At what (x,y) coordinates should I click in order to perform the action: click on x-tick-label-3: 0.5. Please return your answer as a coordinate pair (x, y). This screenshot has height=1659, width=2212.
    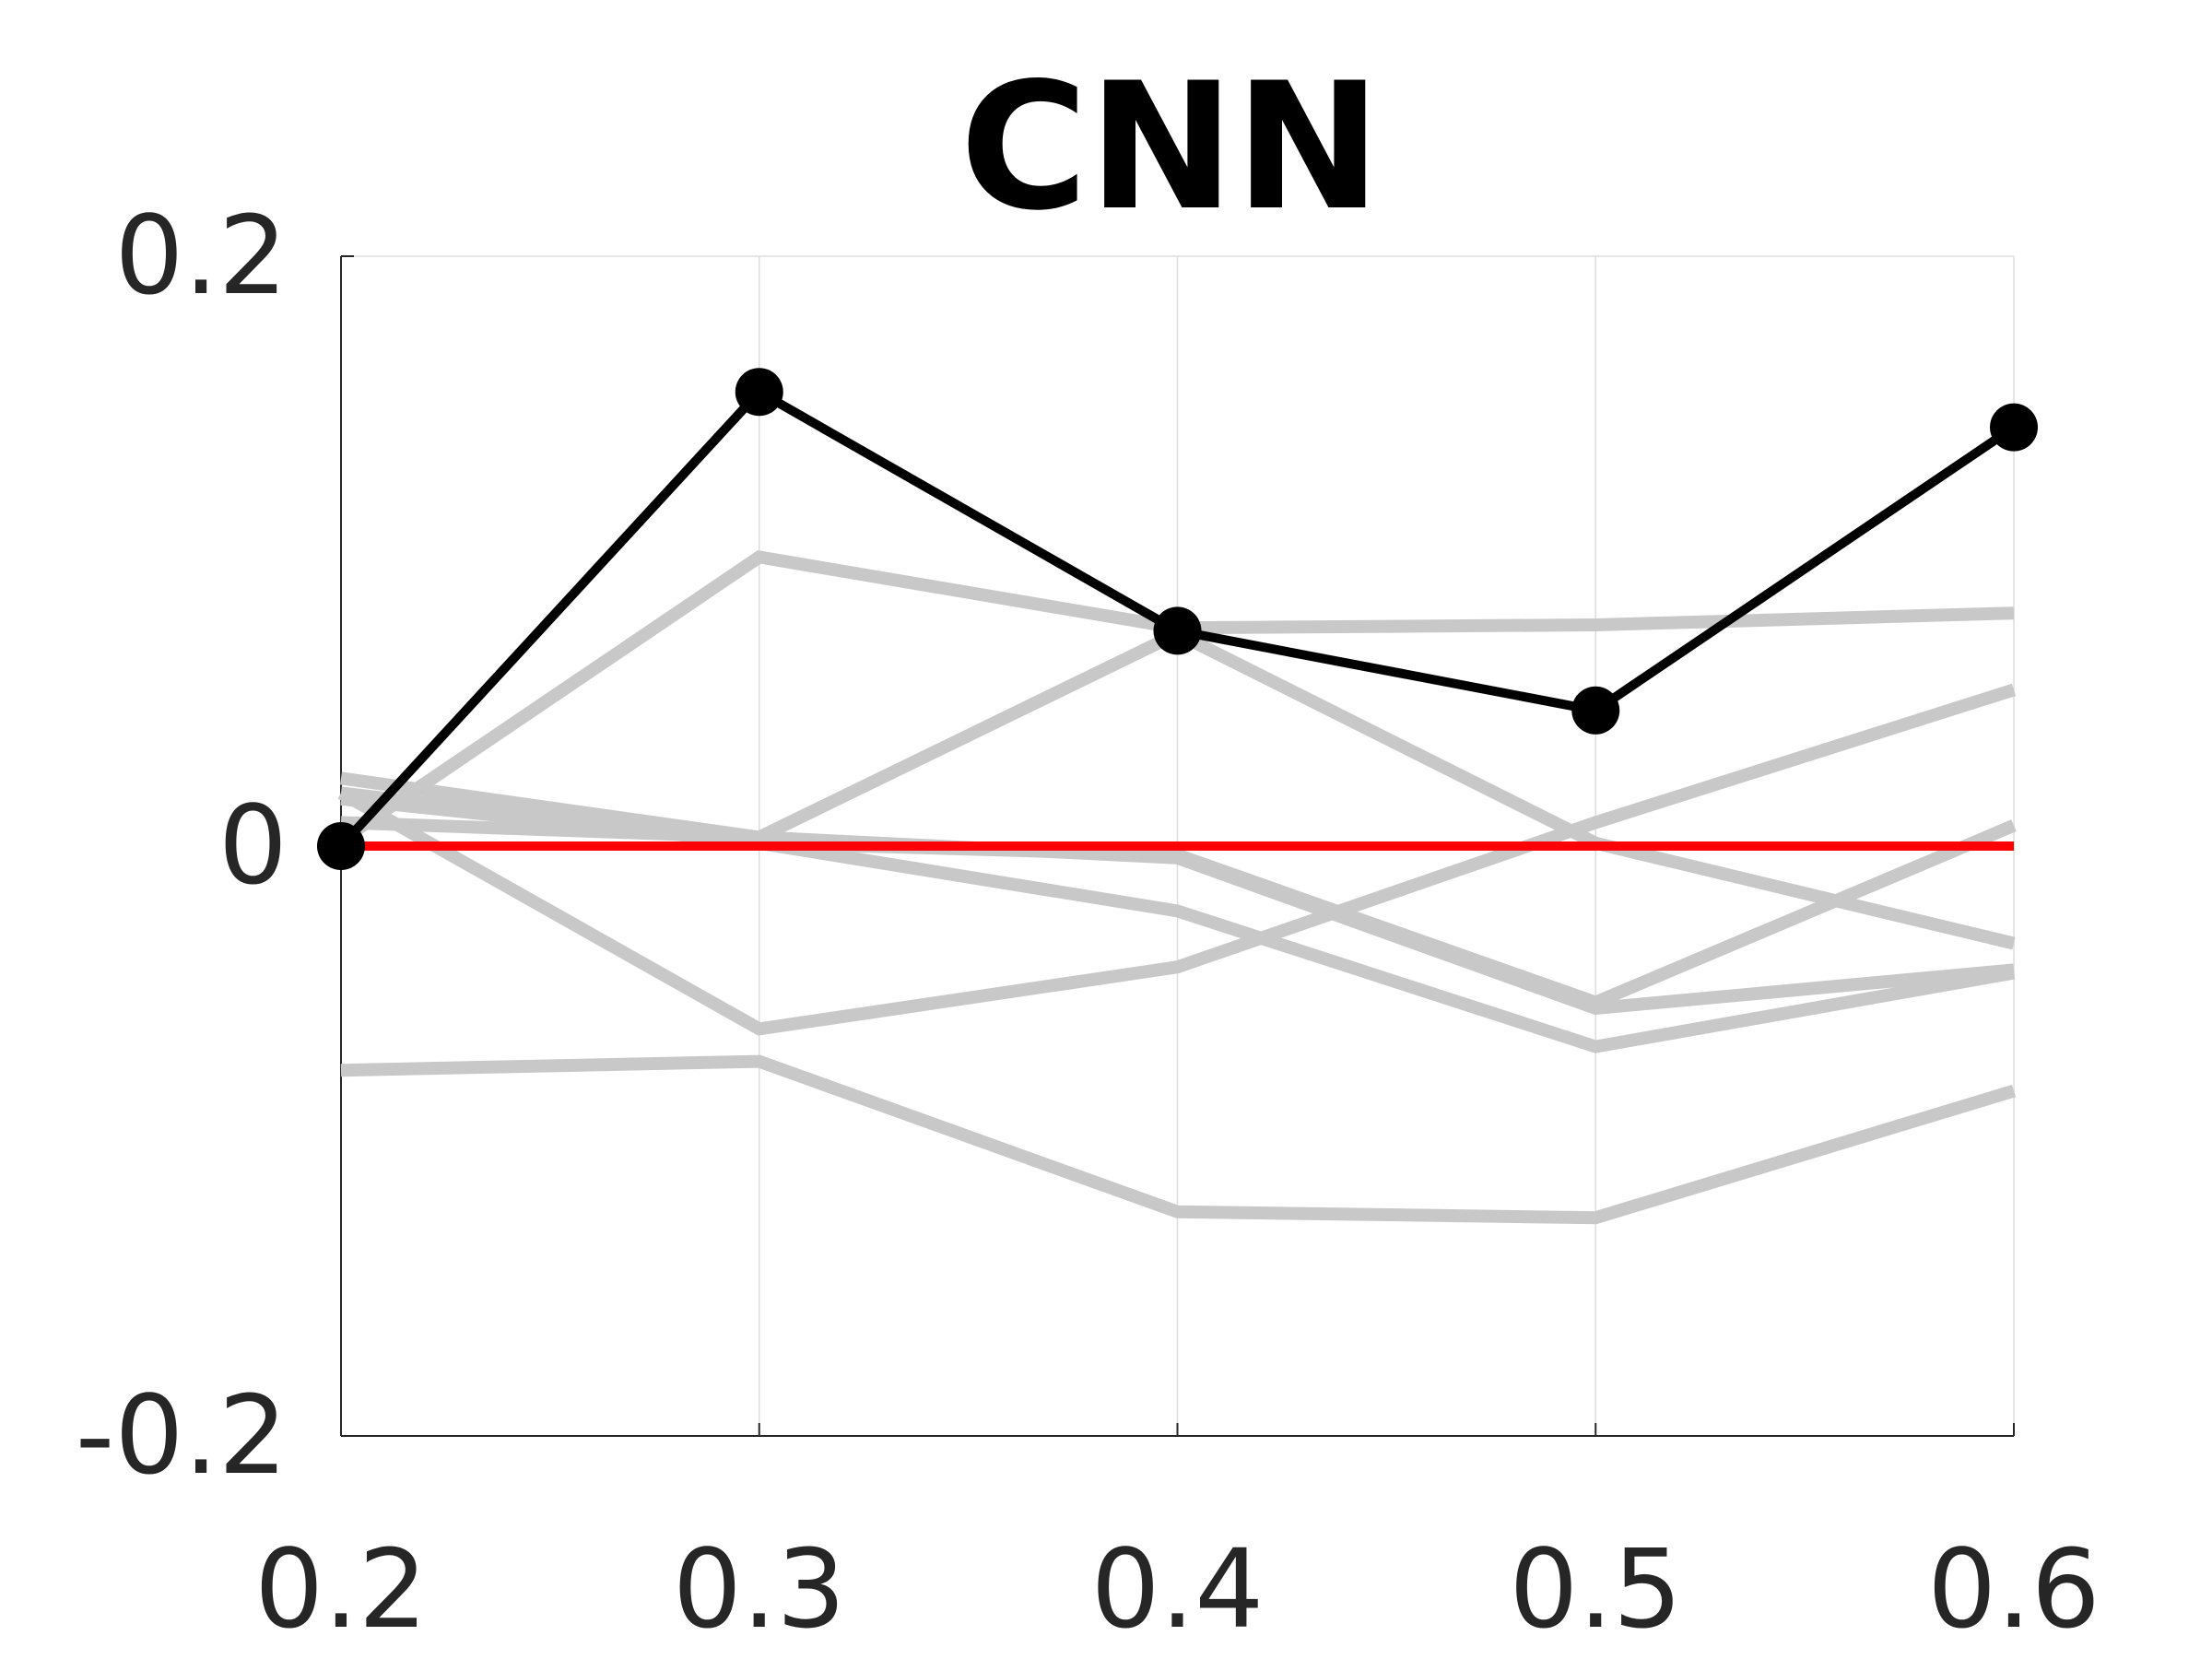
    Looking at the image, I should click on (1595, 1589).